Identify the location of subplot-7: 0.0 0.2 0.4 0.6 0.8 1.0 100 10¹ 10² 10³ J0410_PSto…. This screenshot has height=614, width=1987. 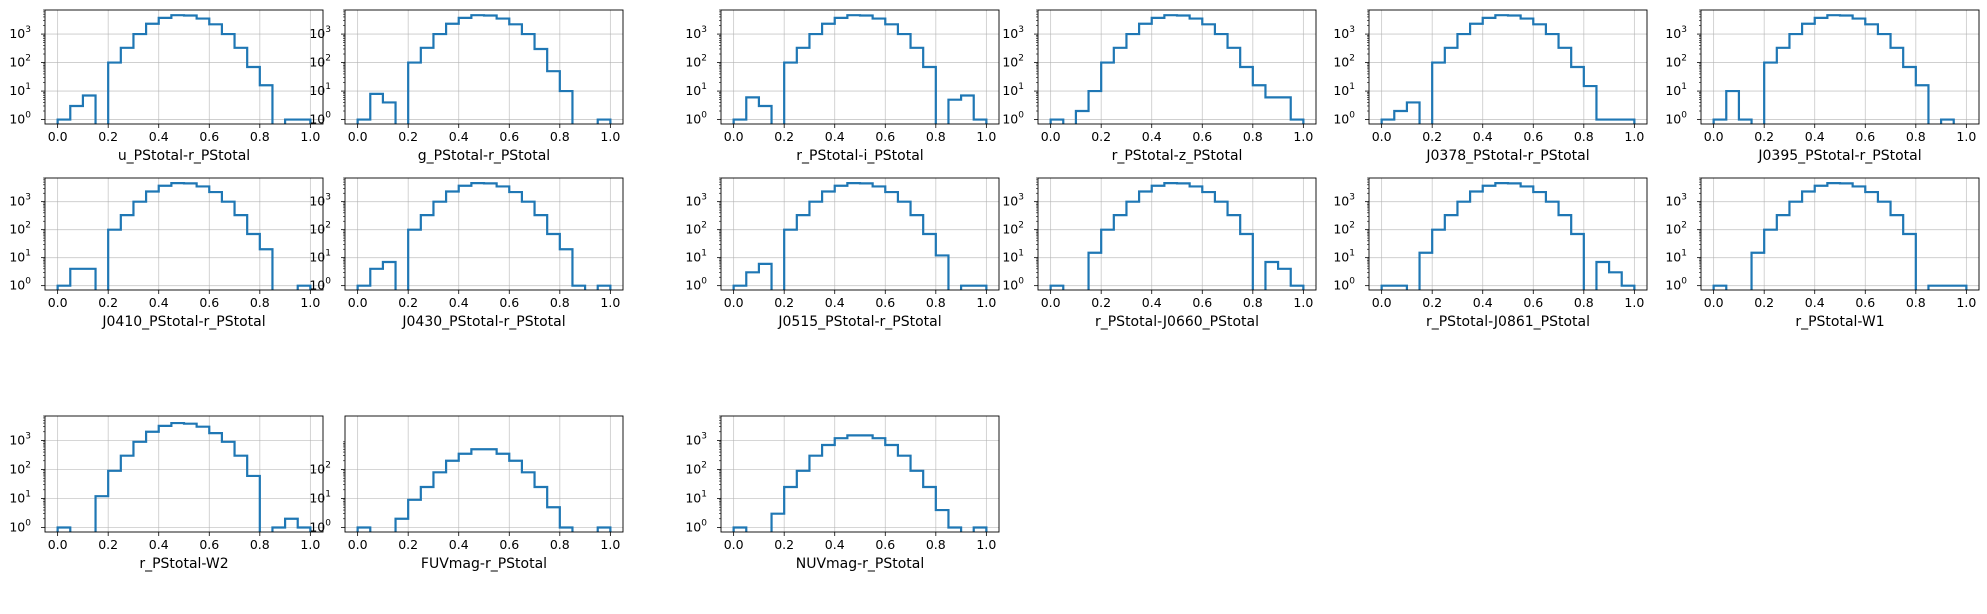
(166, 253).